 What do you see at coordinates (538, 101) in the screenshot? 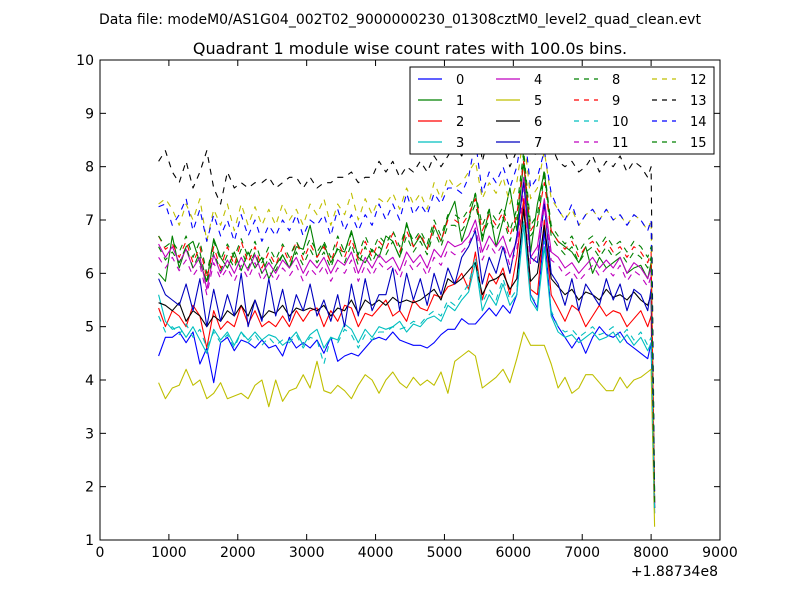
I see `legend-label-5: 5` at bounding box center [538, 101].